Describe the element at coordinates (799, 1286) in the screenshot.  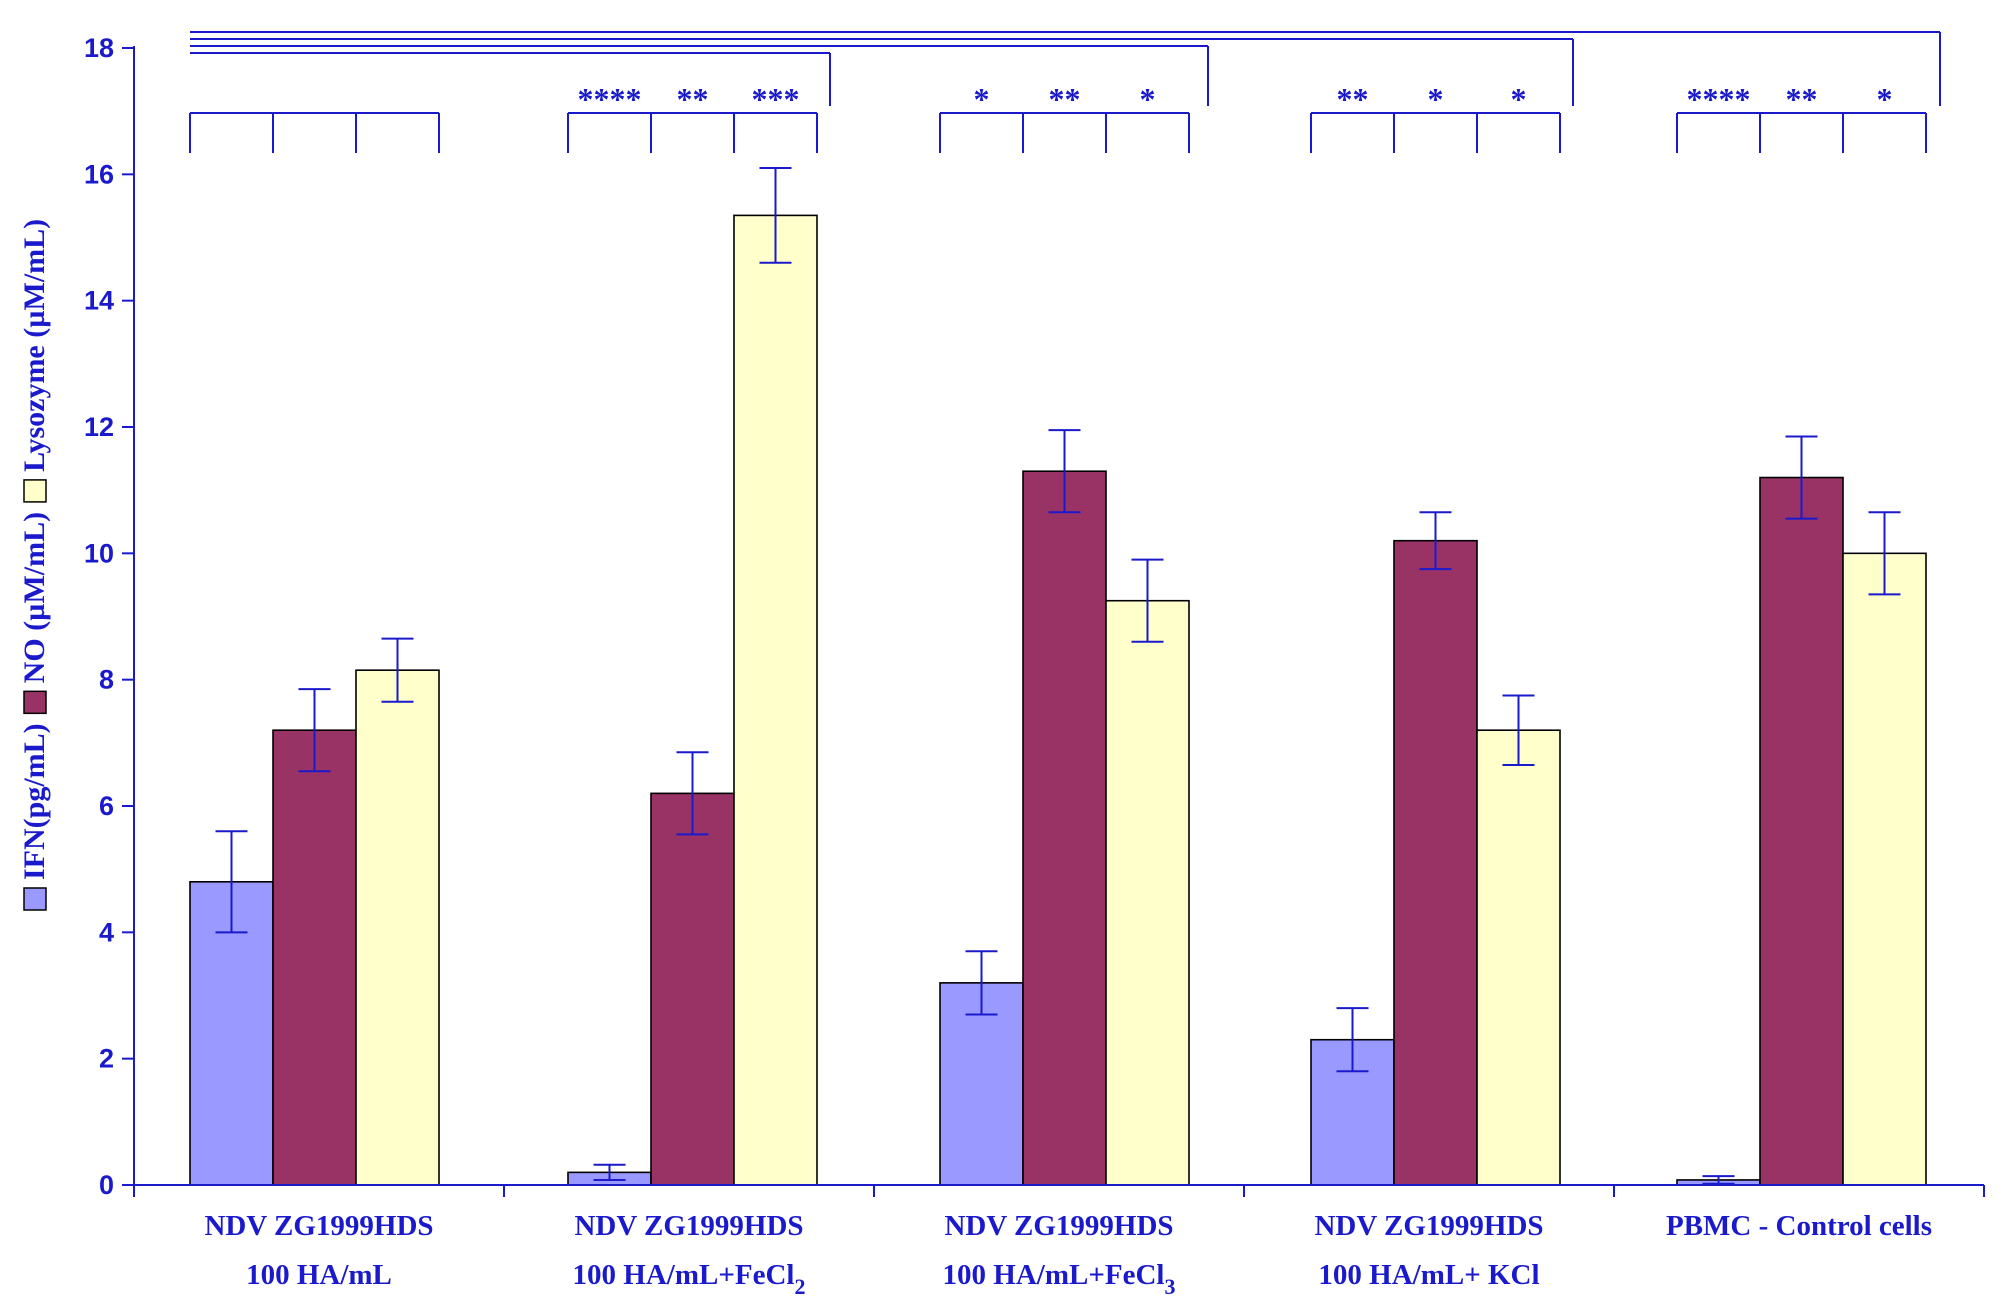
I see `subscript: 2` at that location.